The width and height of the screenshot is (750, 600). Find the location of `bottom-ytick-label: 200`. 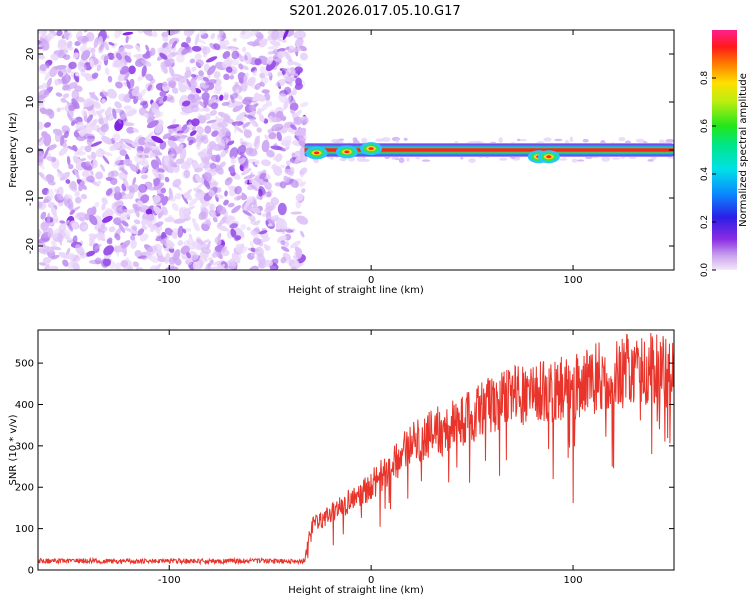

bottom-ytick-label: 200 is located at coordinates (24, 488).